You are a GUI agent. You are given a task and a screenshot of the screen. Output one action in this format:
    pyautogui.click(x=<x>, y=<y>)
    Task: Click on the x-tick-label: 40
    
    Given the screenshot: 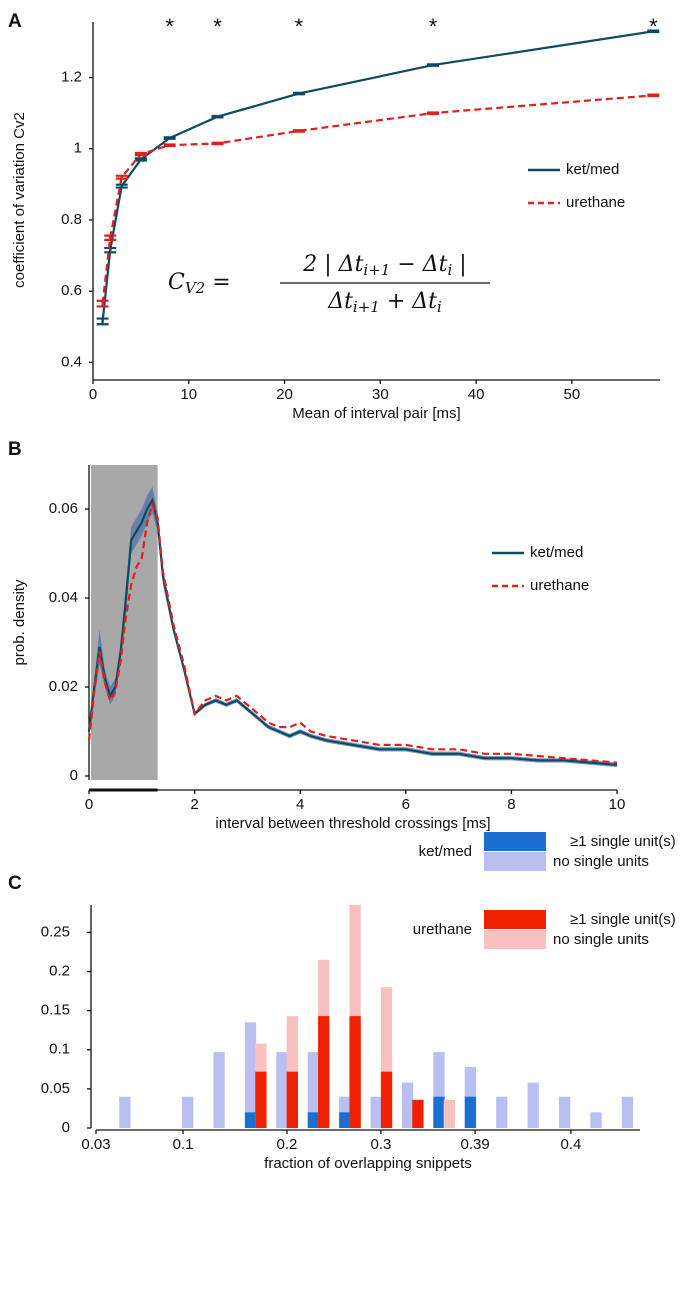 What is the action you would take?
    pyautogui.click(x=476, y=394)
    